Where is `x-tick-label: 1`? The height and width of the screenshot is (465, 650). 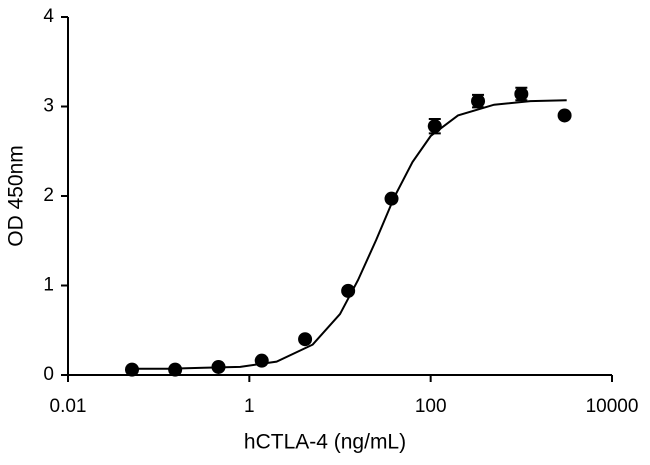 x-tick-label: 1 is located at coordinates (249, 406).